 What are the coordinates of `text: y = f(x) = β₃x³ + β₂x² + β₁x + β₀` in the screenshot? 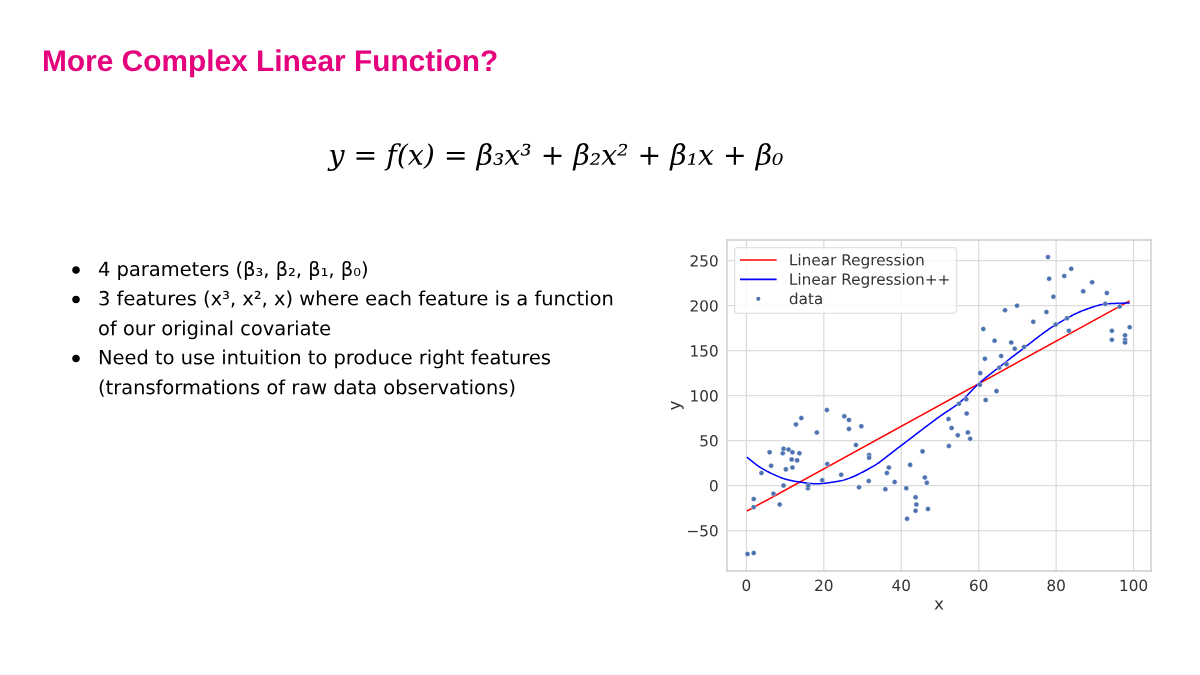 It's located at (555, 157).